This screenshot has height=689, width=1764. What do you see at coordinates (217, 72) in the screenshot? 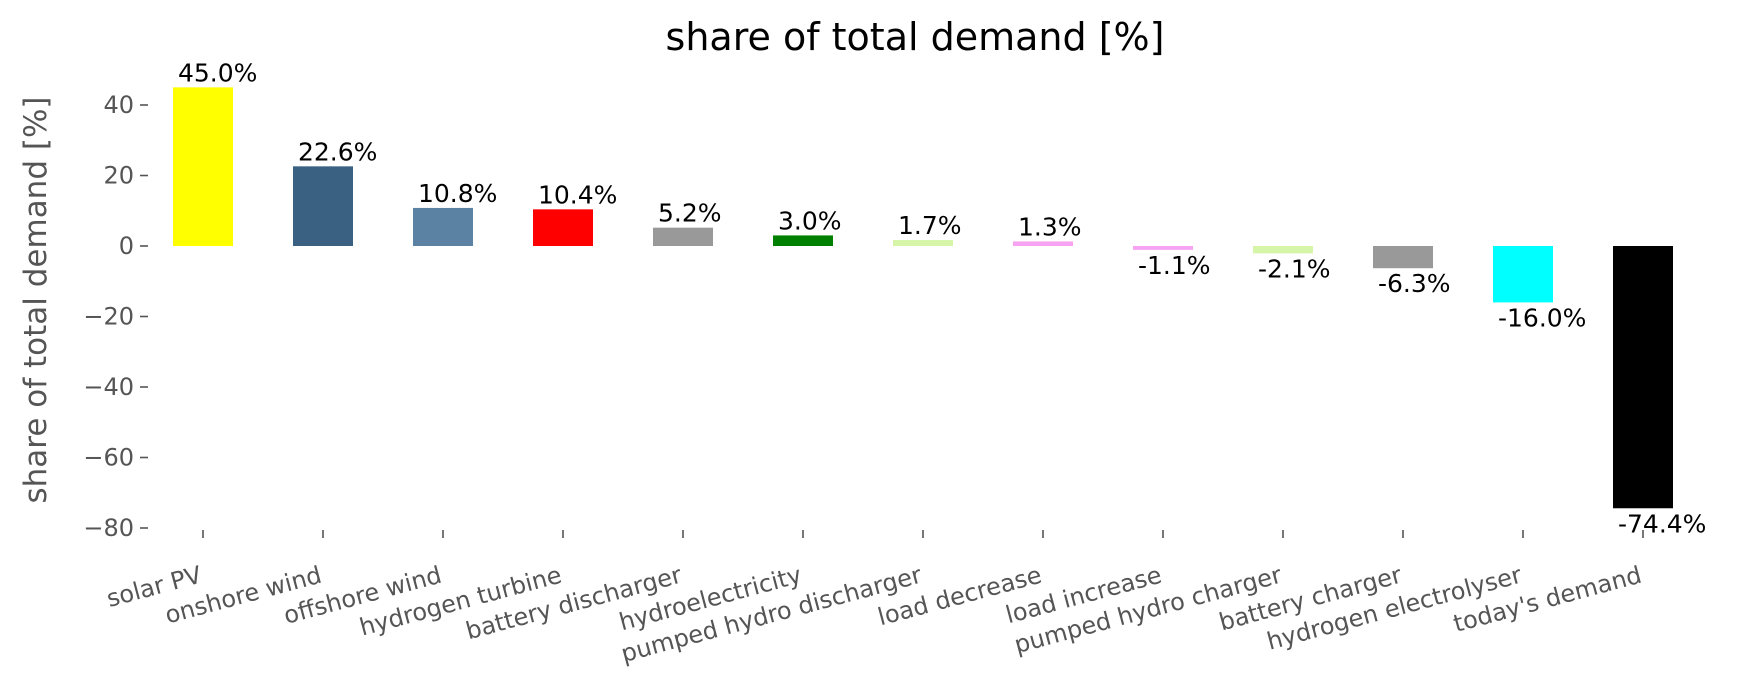
I see `bar-value-label: 45.0%` at bounding box center [217, 72].